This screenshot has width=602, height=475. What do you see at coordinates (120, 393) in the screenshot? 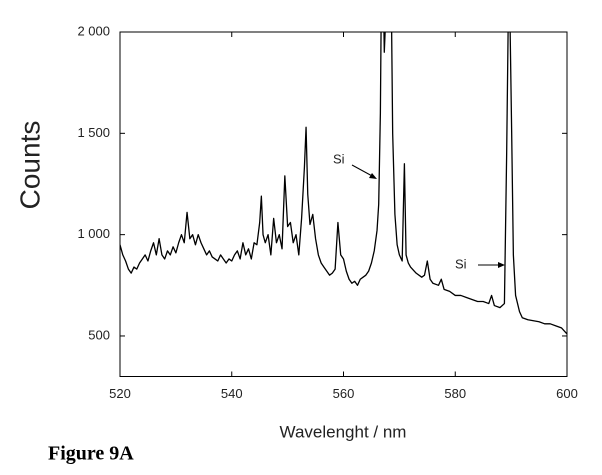
I see `x-tick-label: 520` at bounding box center [120, 393].